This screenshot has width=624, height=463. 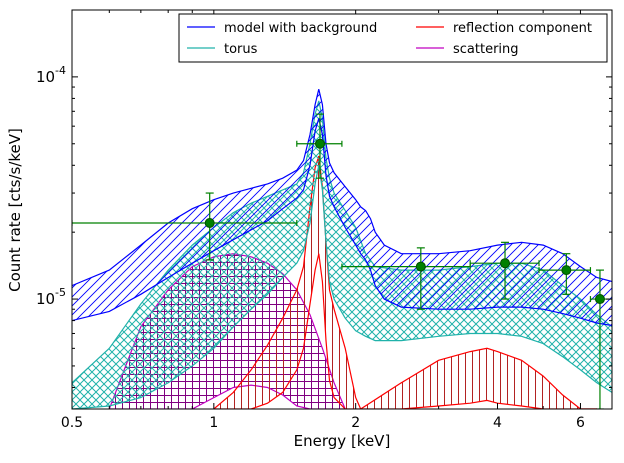 I want to click on legend-label-model: model with background, so click(x=300, y=28).